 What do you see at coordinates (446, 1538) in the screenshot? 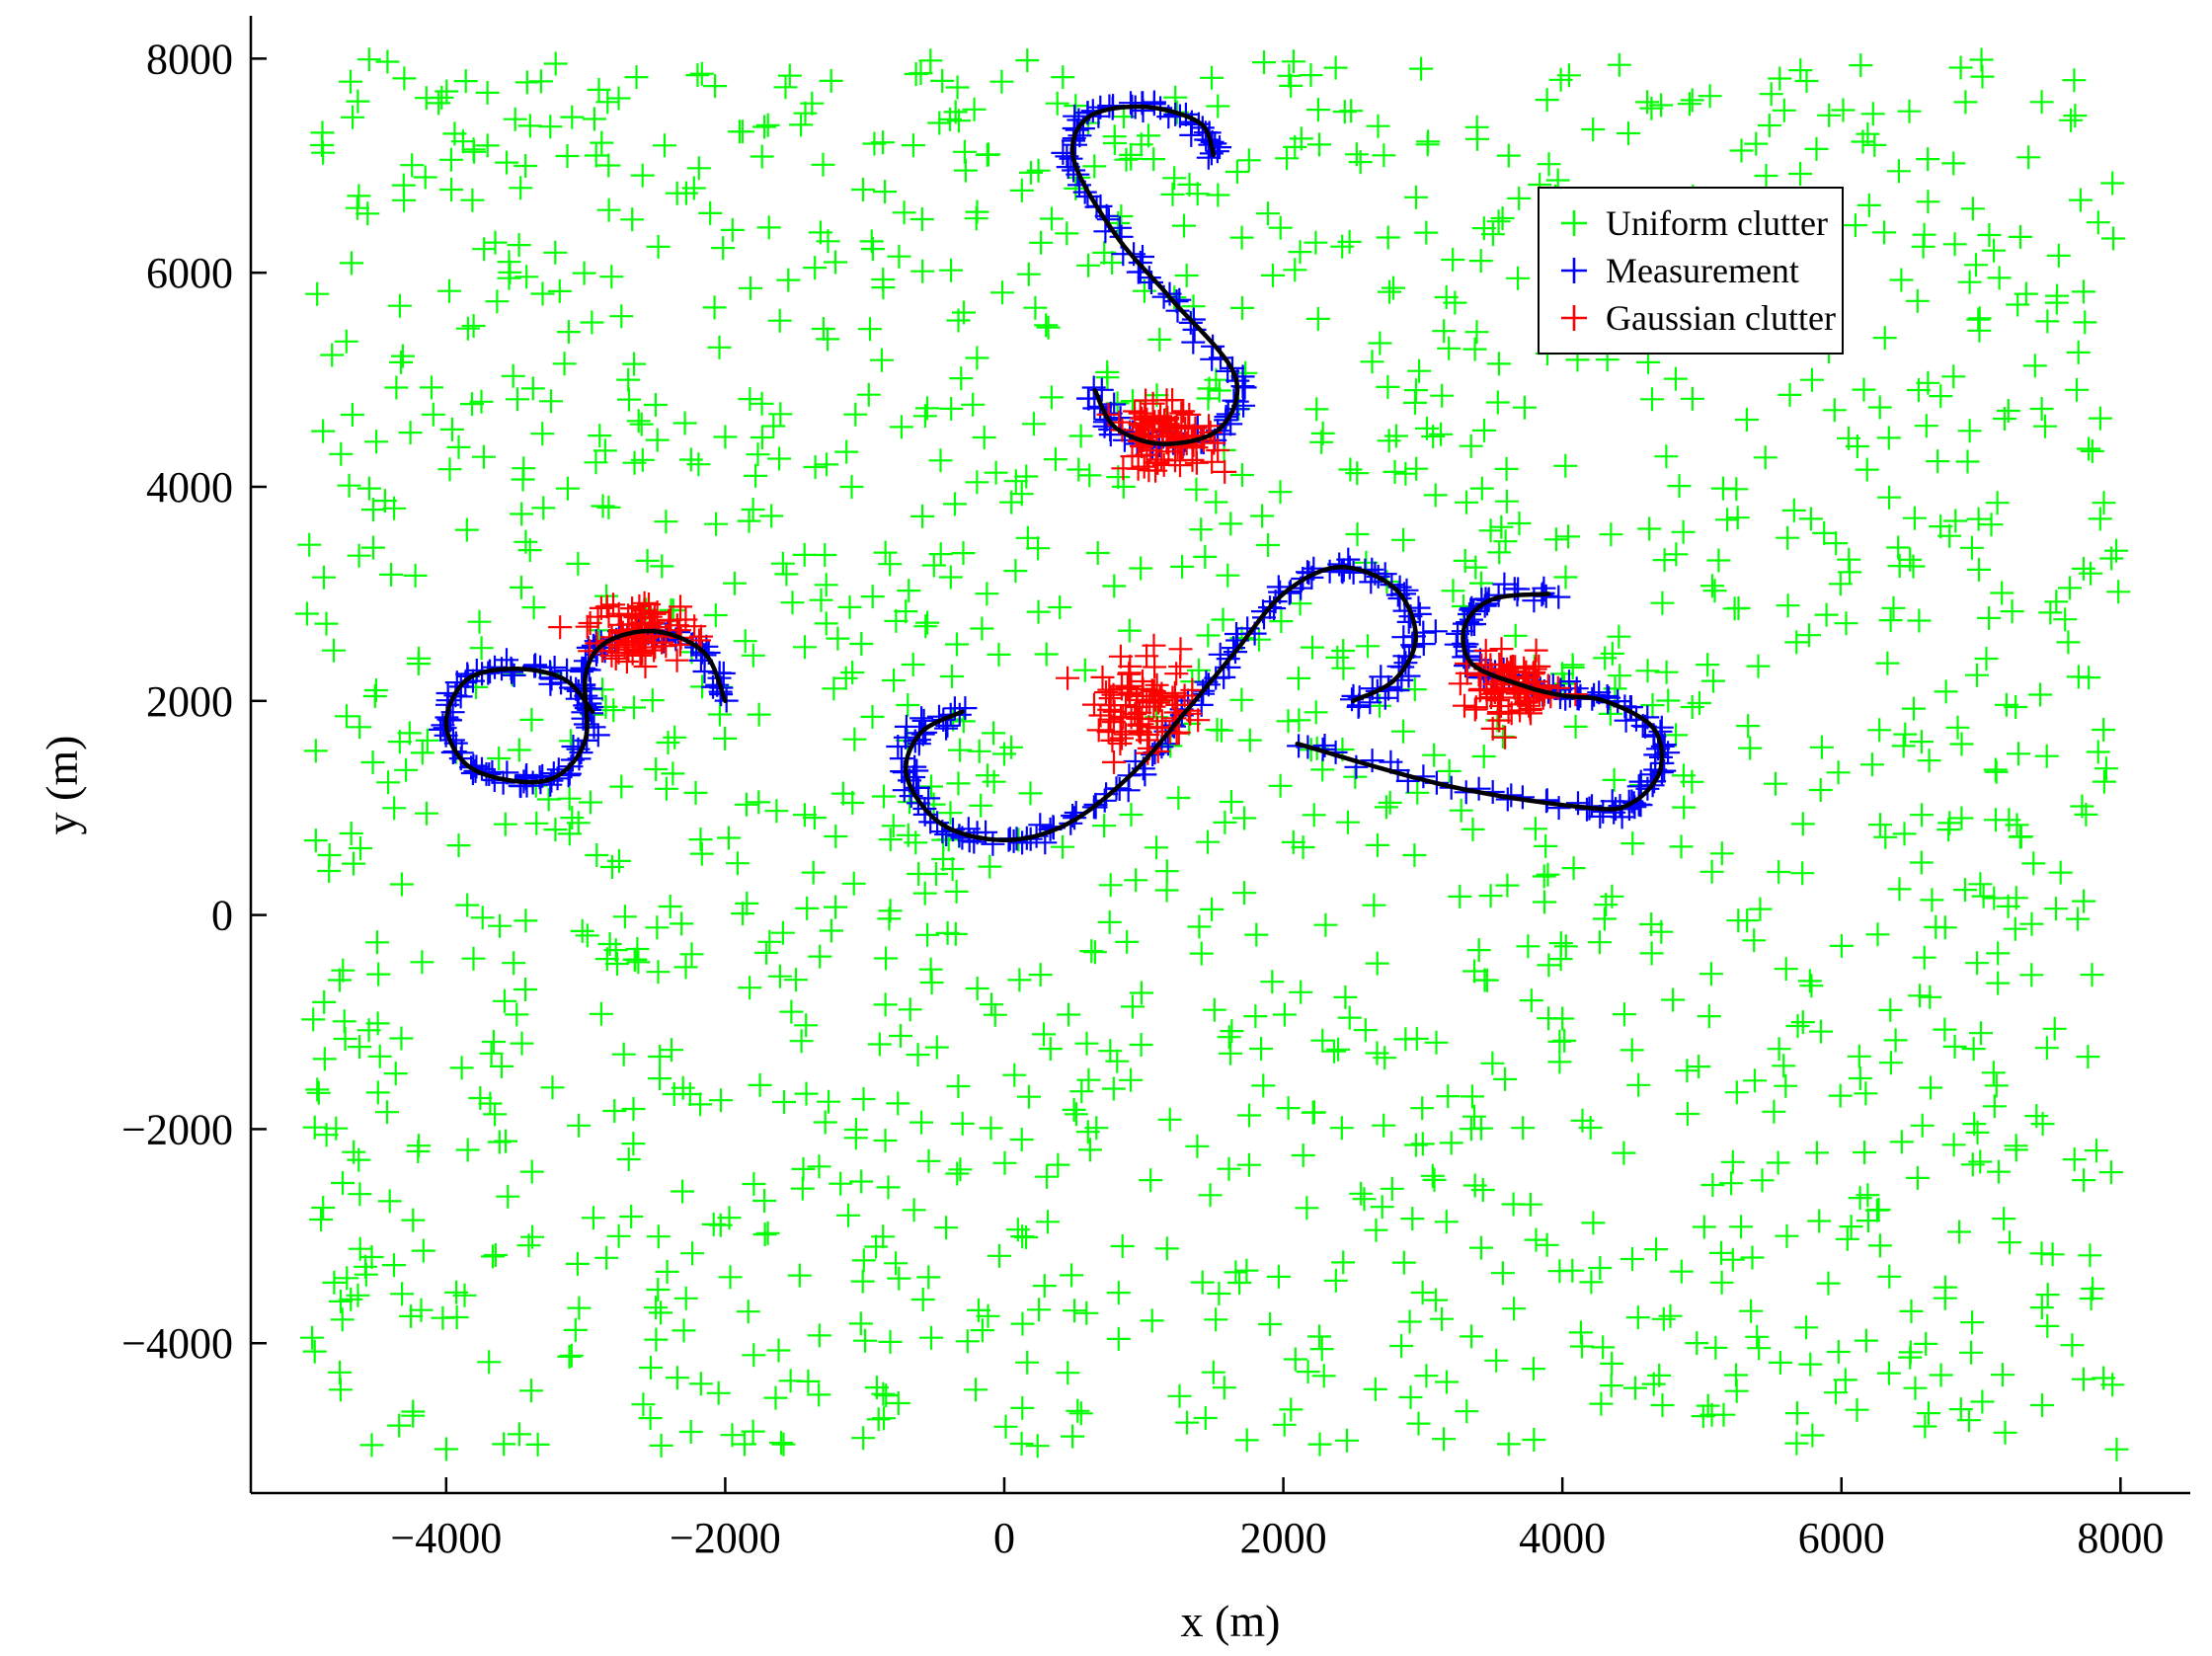
I see `x-tick-label: −4000` at bounding box center [446, 1538].